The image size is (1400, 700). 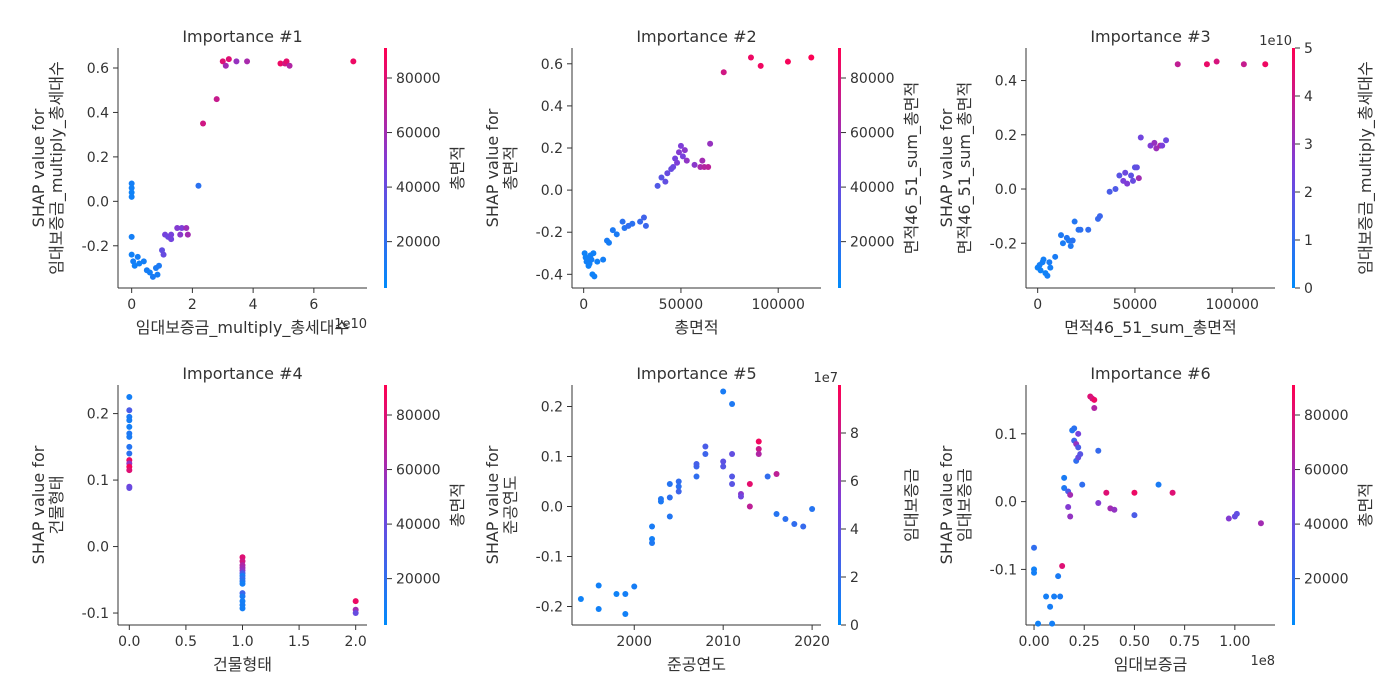 I want to click on y-axis-label-line-2: 면적46_51_sum_총면적, so click(x=965, y=168).